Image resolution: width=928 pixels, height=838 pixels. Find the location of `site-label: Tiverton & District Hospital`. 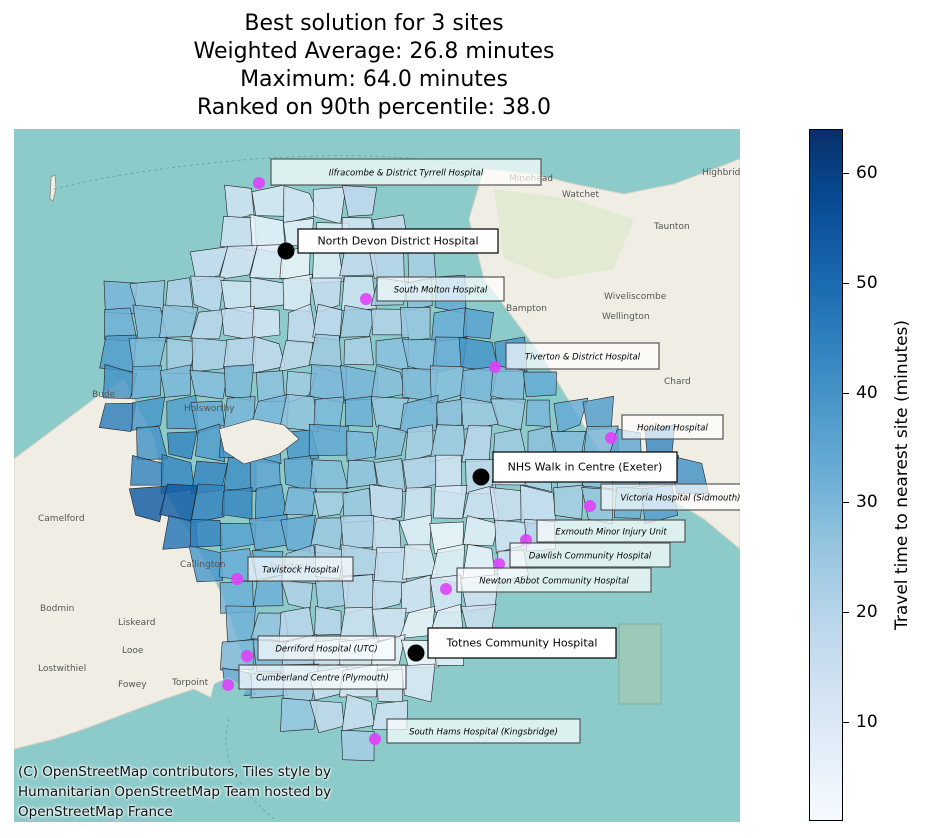

site-label: Tiverton & District Hospital is located at coordinates (583, 358).